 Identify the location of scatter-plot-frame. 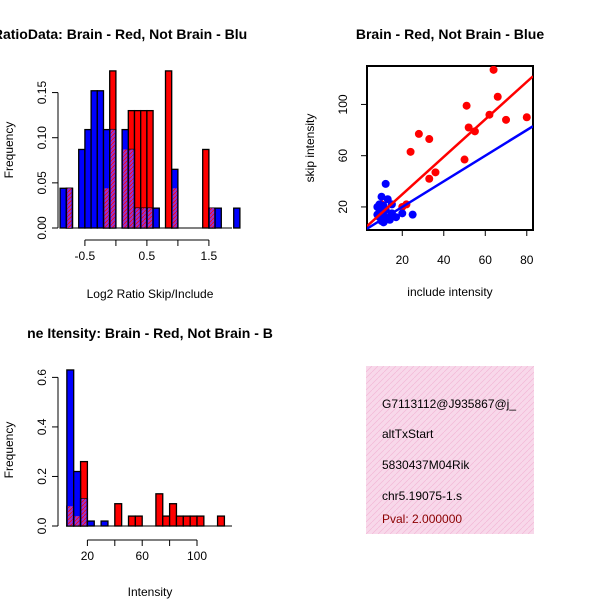
(450, 148).